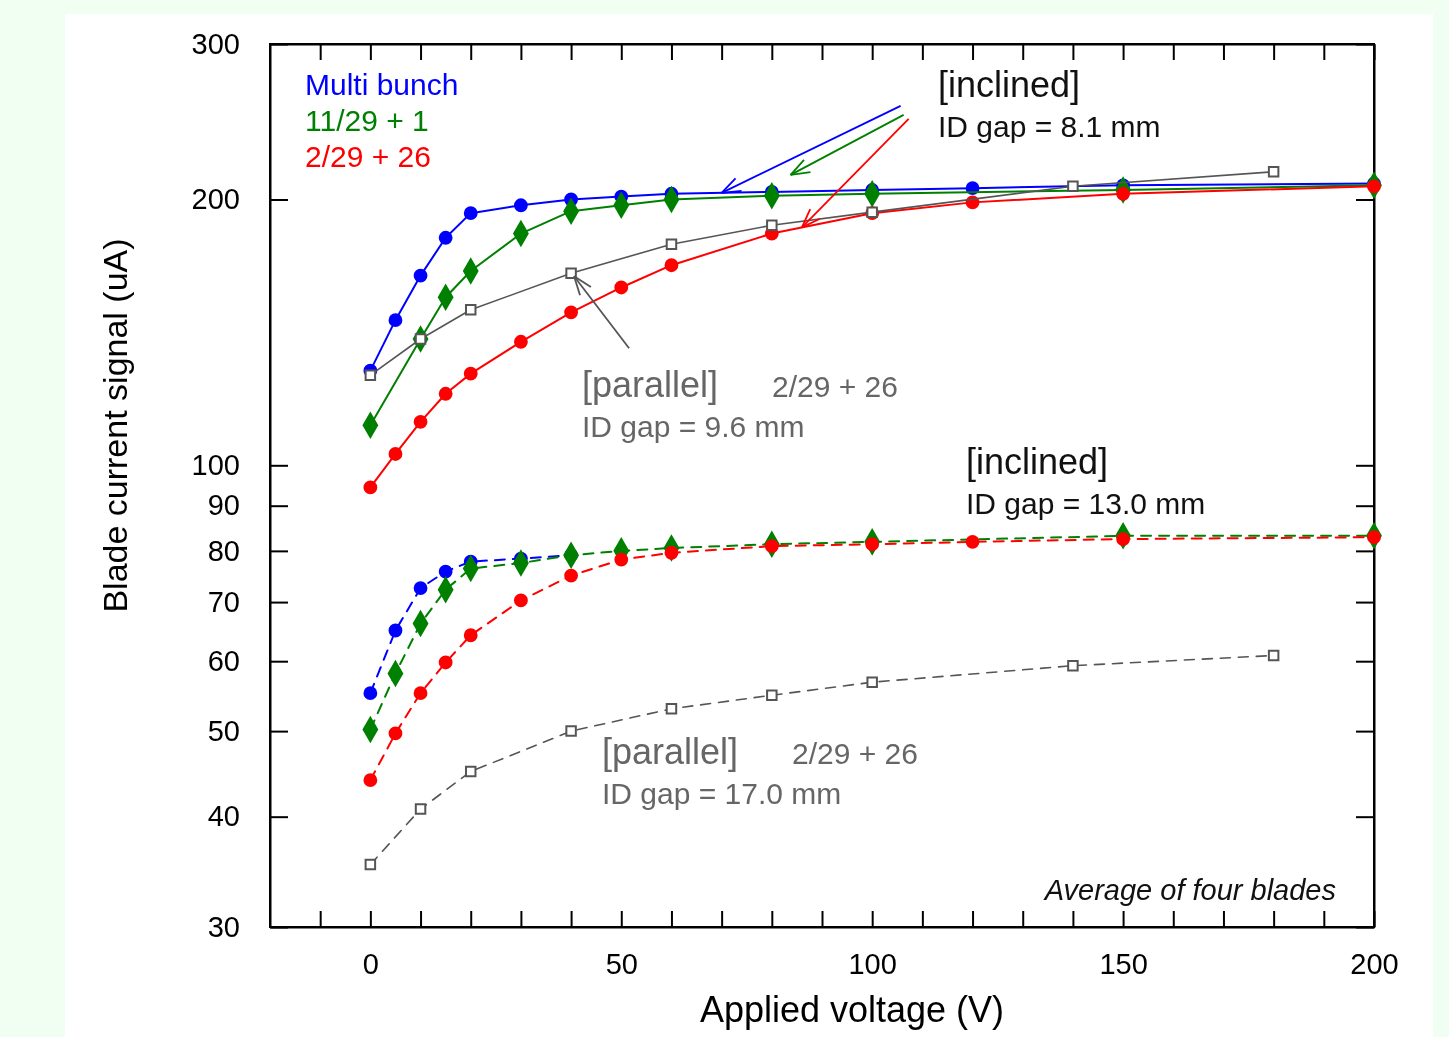  I want to click on x-tick-label: 200, so click(1374, 963).